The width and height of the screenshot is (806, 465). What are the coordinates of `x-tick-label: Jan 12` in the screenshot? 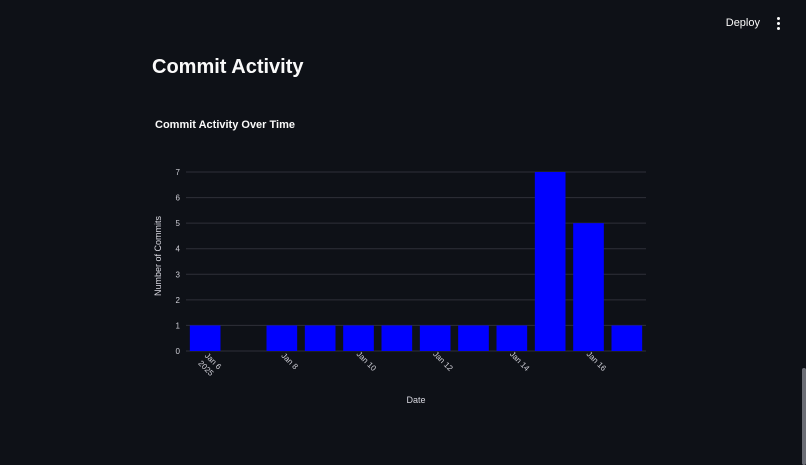 It's located at (443, 362).